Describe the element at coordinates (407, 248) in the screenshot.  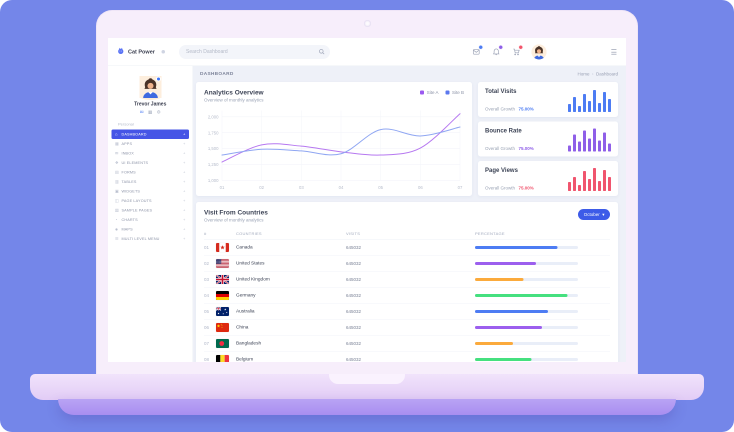
I see `table-row: 01 Canada 645032` at that location.